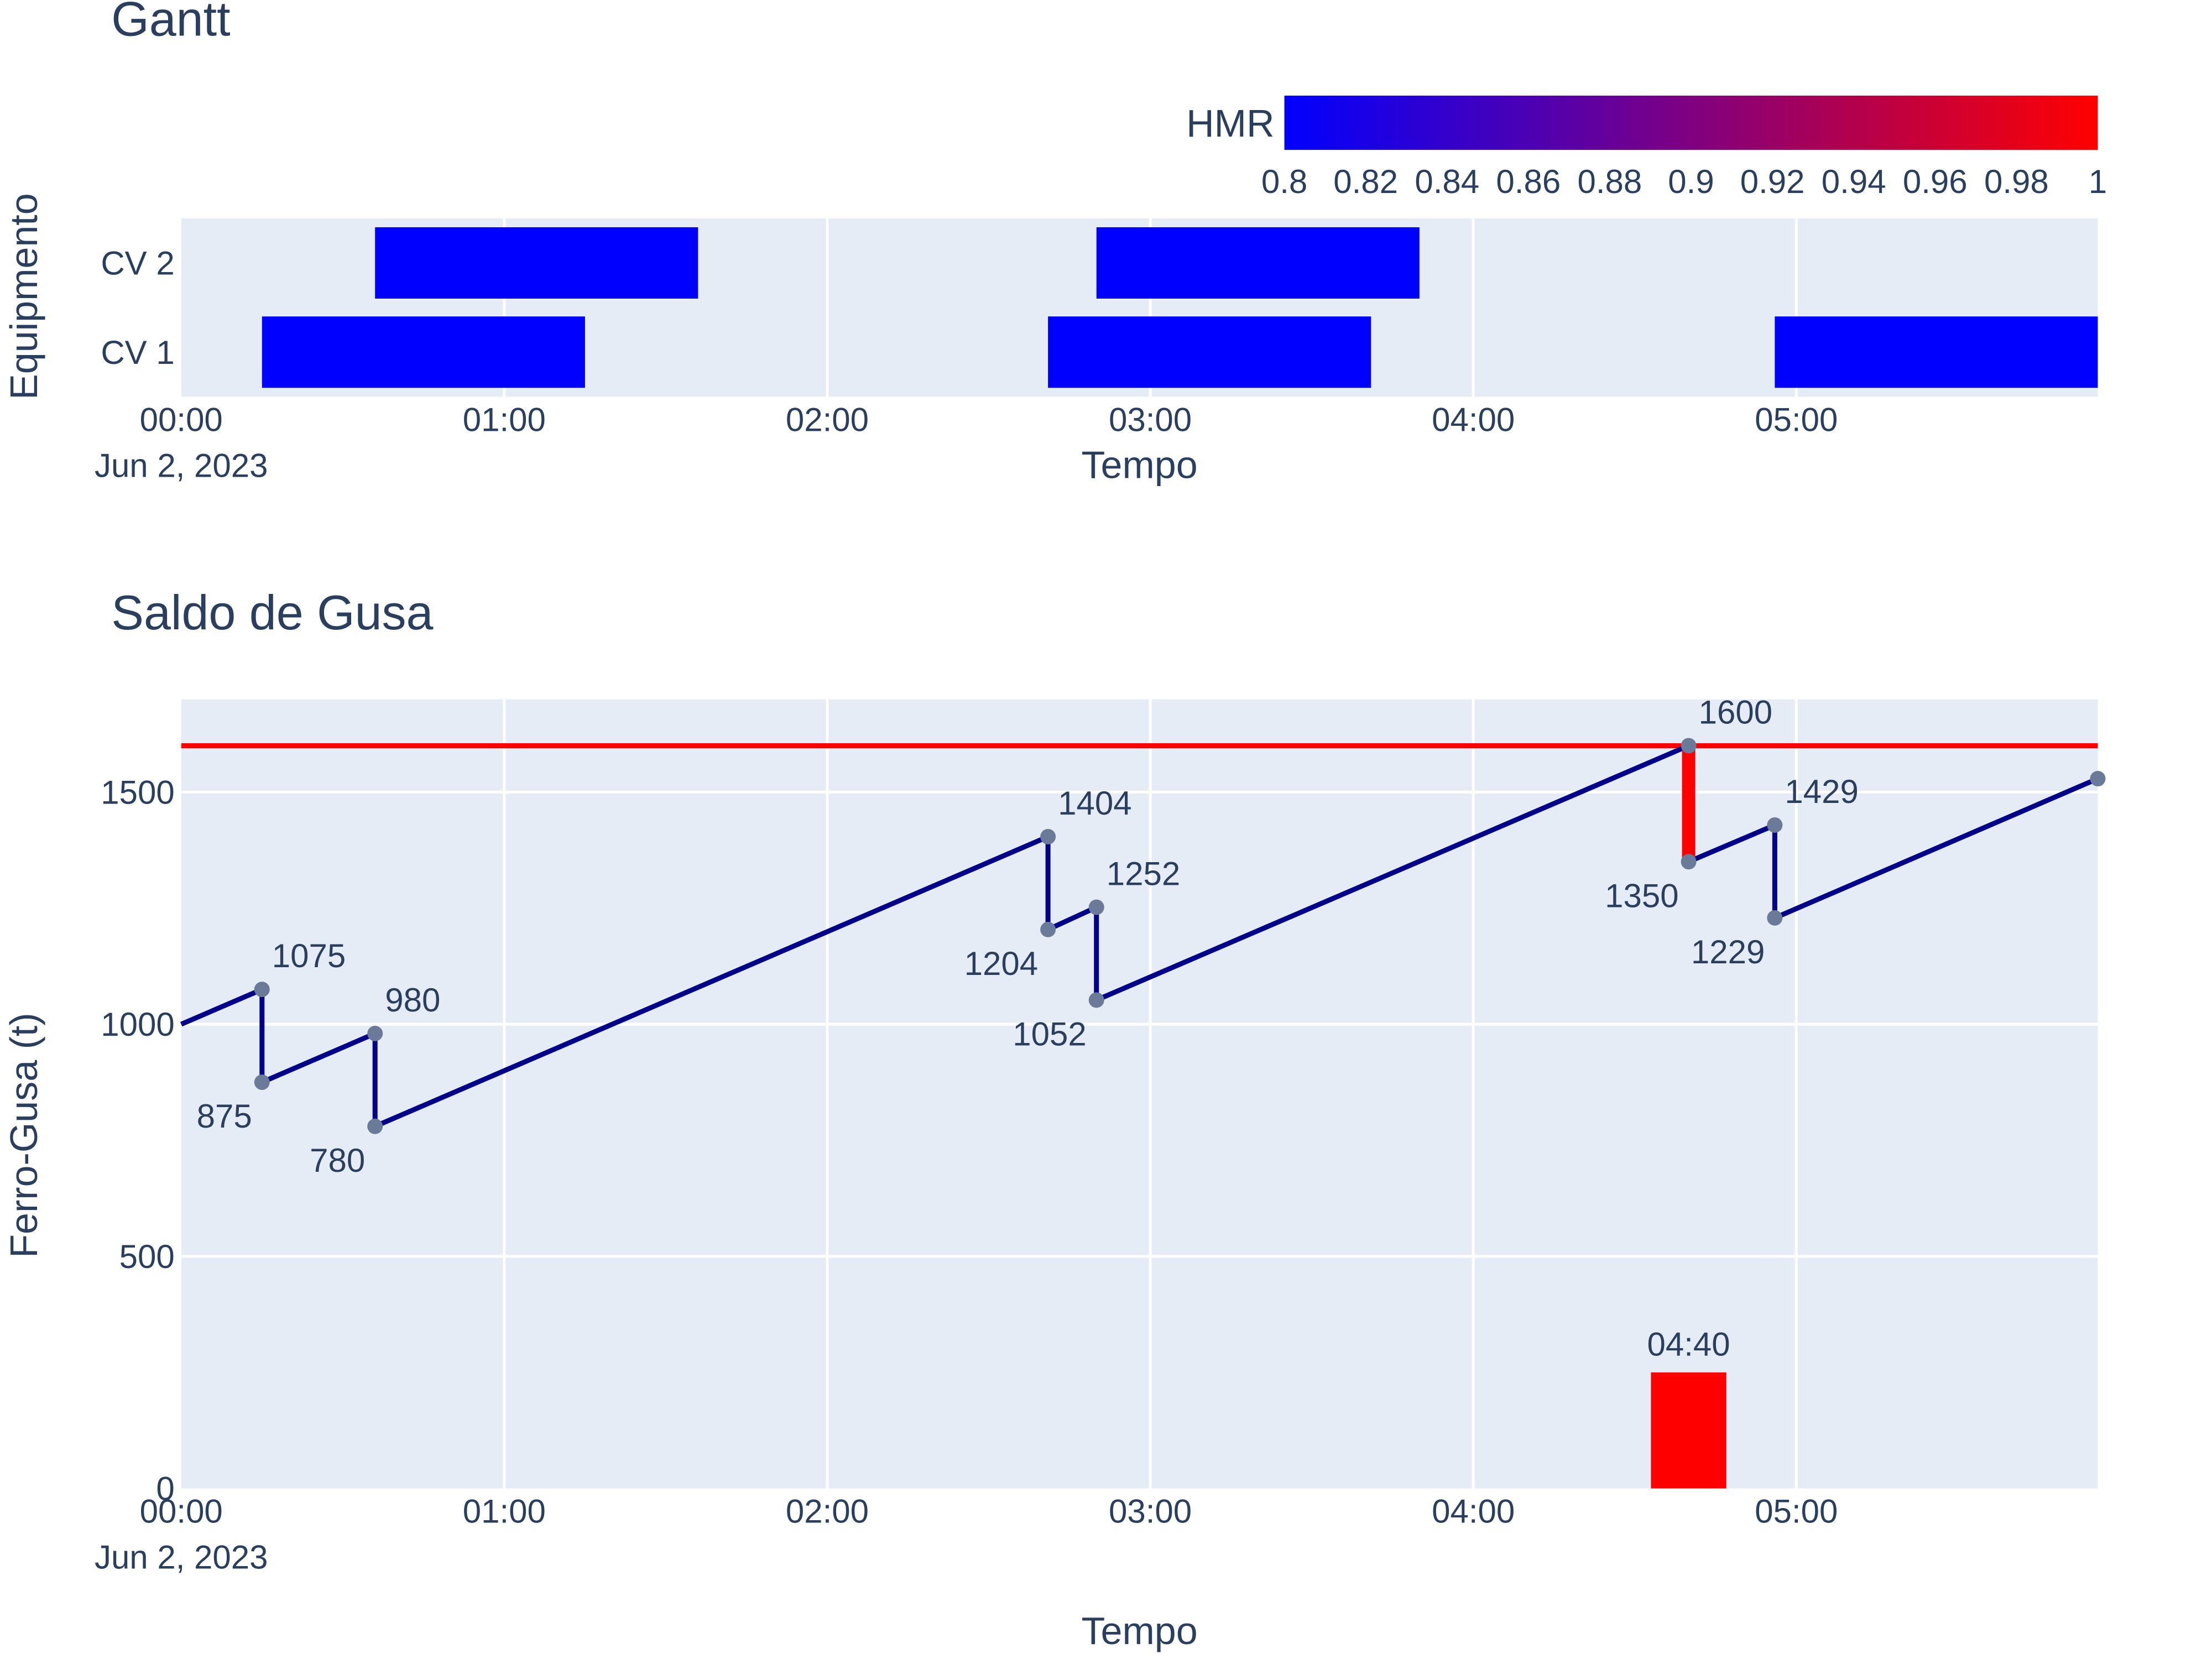 The width and height of the screenshot is (2212, 1659). I want to click on saldo-title: Saldo de Gusa, so click(272, 613).